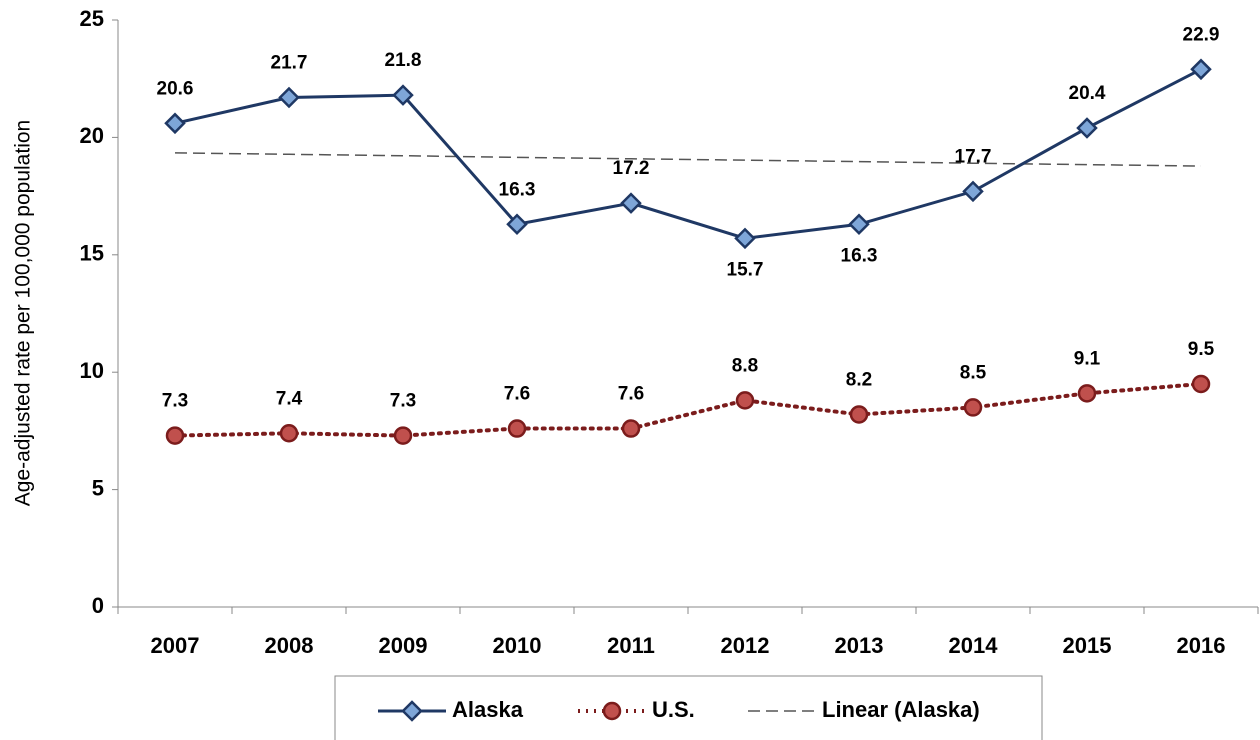 The height and width of the screenshot is (740, 1260). What do you see at coordinates (92, 18) in the screenshot?
I see `y-tick-label: 25` at bounding box center [92, 18].